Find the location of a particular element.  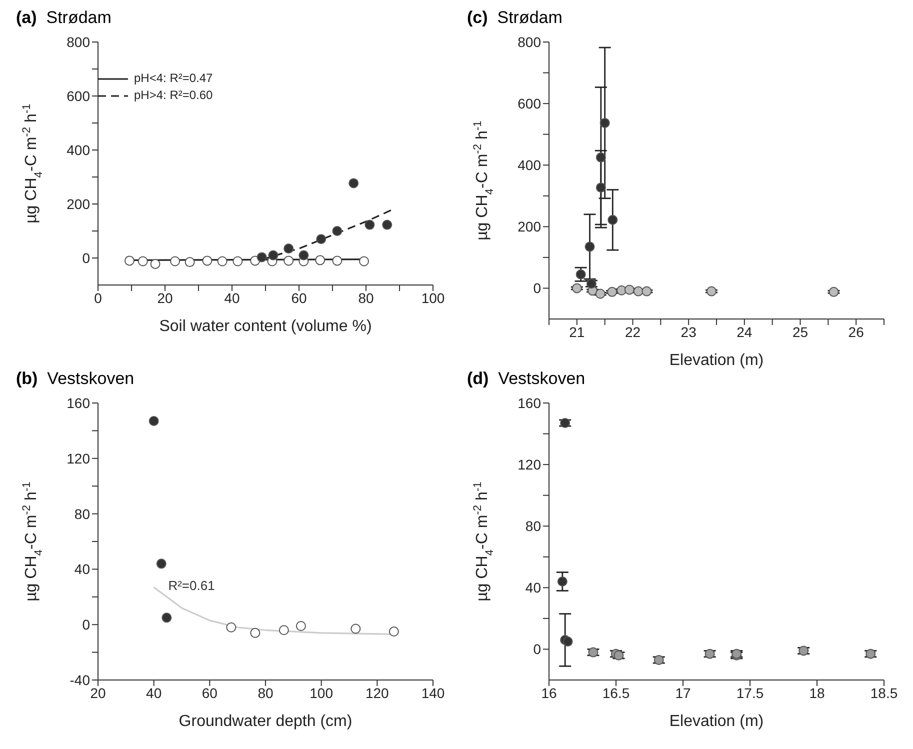

y-tick-label: 80 is located at coordinates (82, 514).